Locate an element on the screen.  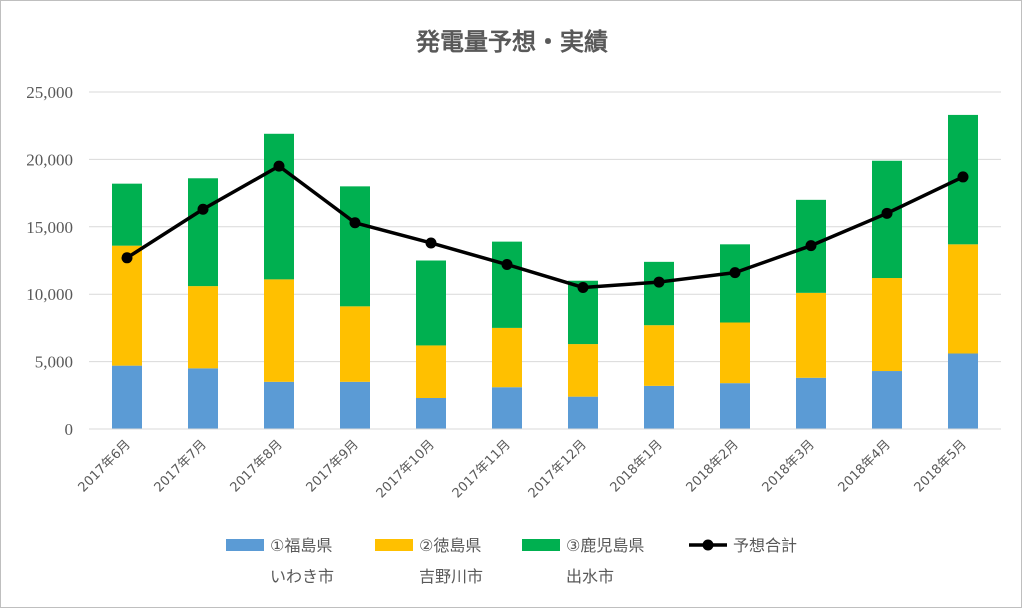
x-tick-label: 2017年12月 is located at coordinates (558, 469).